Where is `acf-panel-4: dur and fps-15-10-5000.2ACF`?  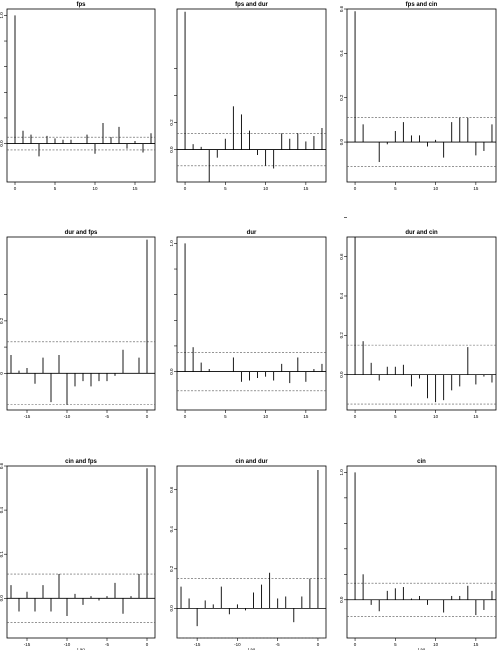 acf-panel-4: dur and fps-15-10-5000.2ACF is located at coordinates (78, 324).